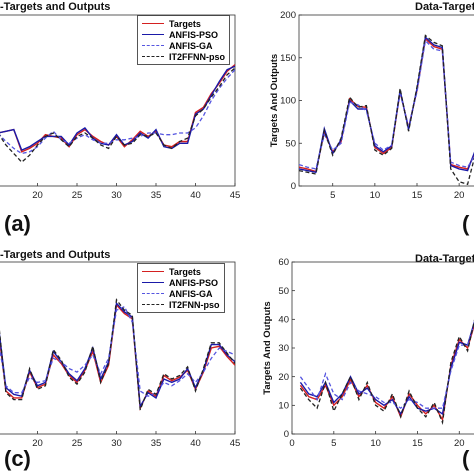 Image resolution: width=474 pixels, height=474 pixels. Describe the element at coordinates (283, 262) in the screenshot. I see `y-tick-label: 60` at that location.